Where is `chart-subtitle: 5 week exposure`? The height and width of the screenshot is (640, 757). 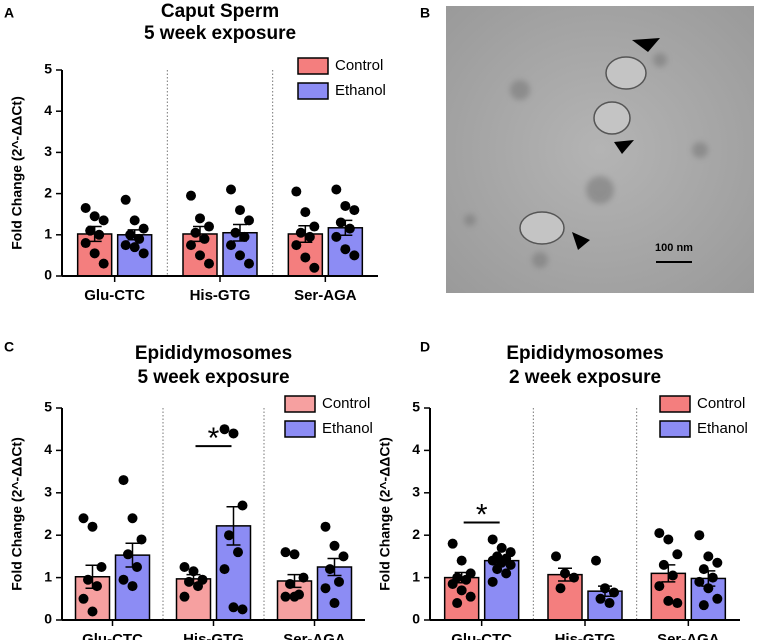
chart-subtitle: 5 week exposure is located at coordinates (220, 33).